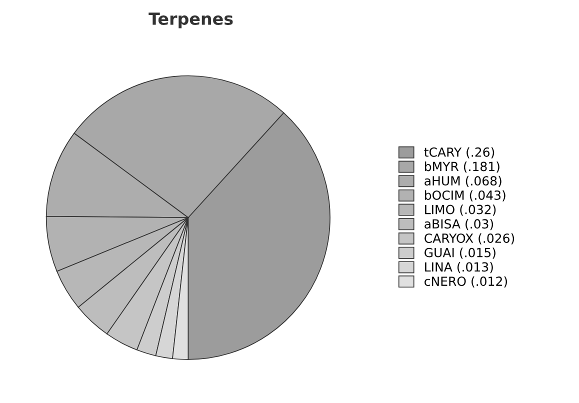 Image resolution: width=579 pixels, height=403 pixels. What do you see at coordinates (463, 182) in the screenshot?
I see `legend-label: aHUM (.068)` at bounding box center [463, 182].